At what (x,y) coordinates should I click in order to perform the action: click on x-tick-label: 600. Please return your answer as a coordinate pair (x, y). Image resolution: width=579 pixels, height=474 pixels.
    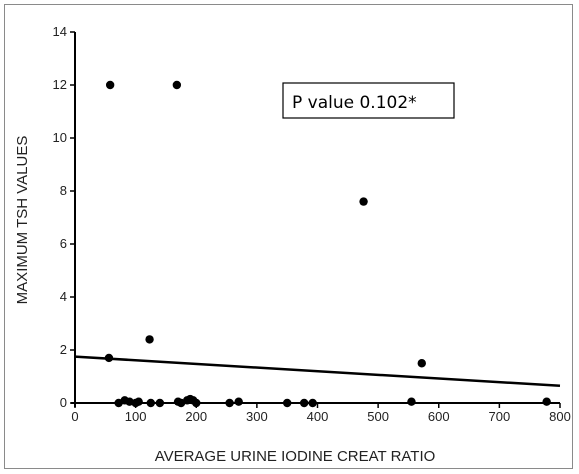
    Looking at the image, I should click on (439, 416).